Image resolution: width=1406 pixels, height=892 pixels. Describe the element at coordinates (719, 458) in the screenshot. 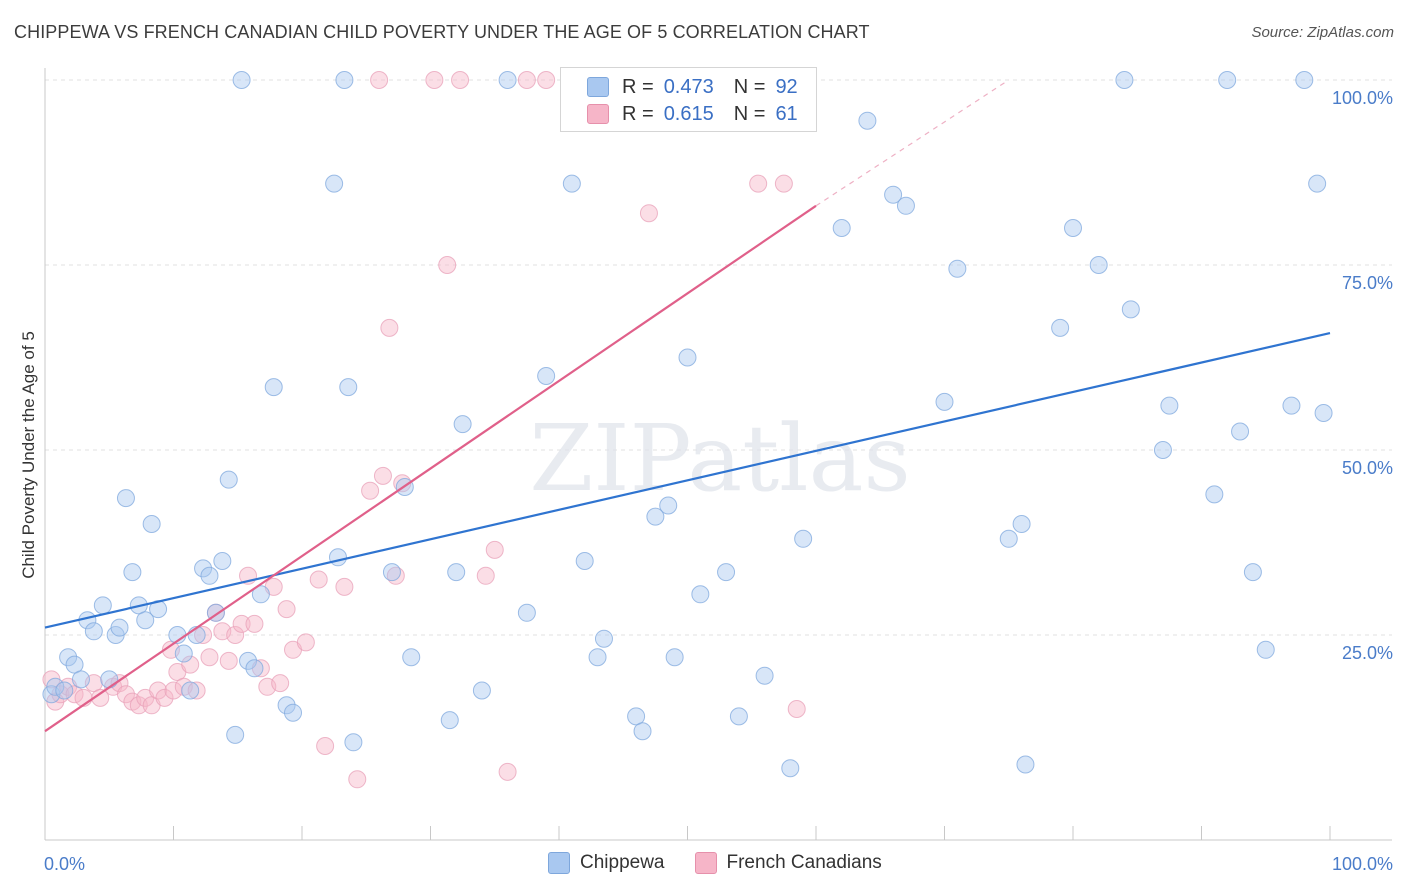

I see `watermark: ZIPatlas` at that location.